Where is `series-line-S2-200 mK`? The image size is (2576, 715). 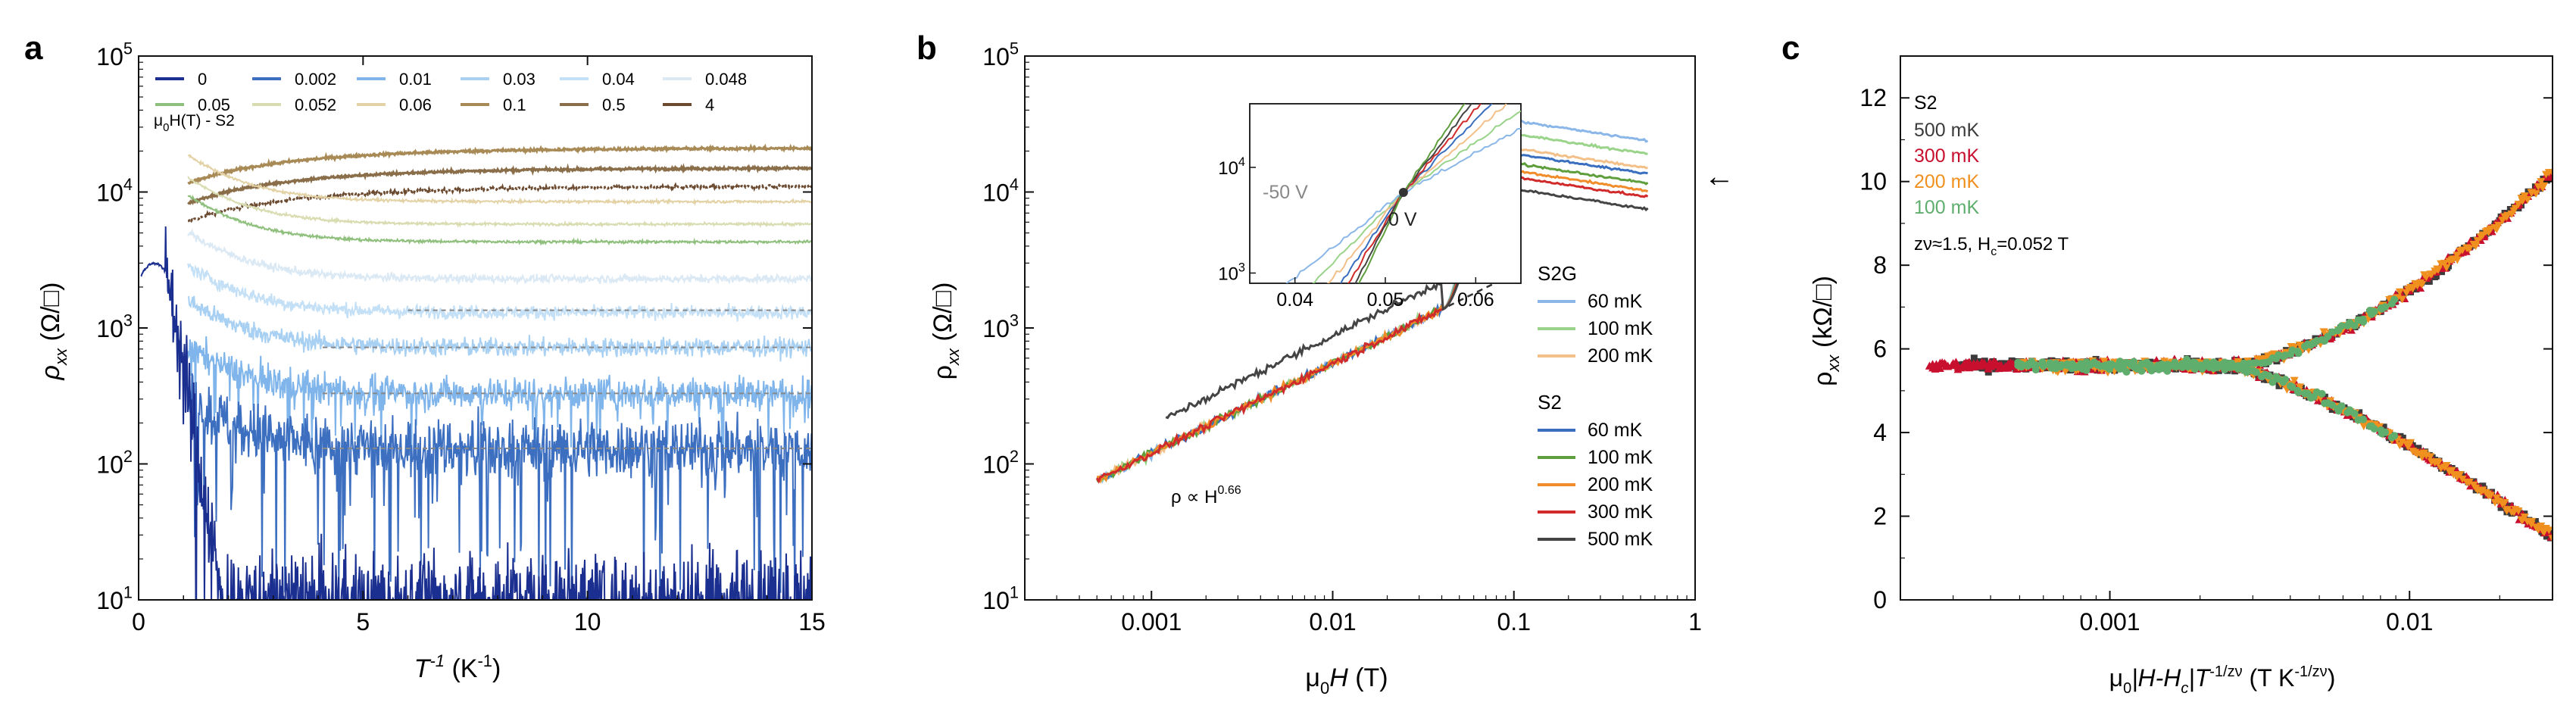 series-line-S2-200 mK is located at coordinates (1373, 325).